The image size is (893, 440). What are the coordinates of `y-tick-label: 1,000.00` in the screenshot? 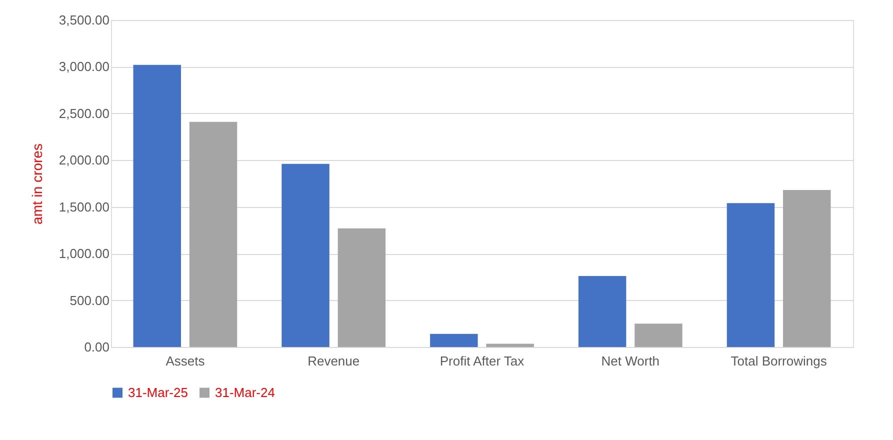 It's located at (84, 254).